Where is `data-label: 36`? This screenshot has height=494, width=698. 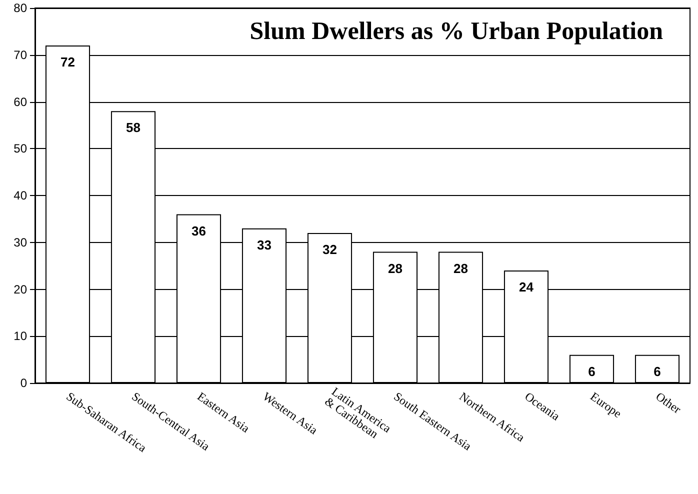
data-label: 36 is located at coordinates (199, 230).